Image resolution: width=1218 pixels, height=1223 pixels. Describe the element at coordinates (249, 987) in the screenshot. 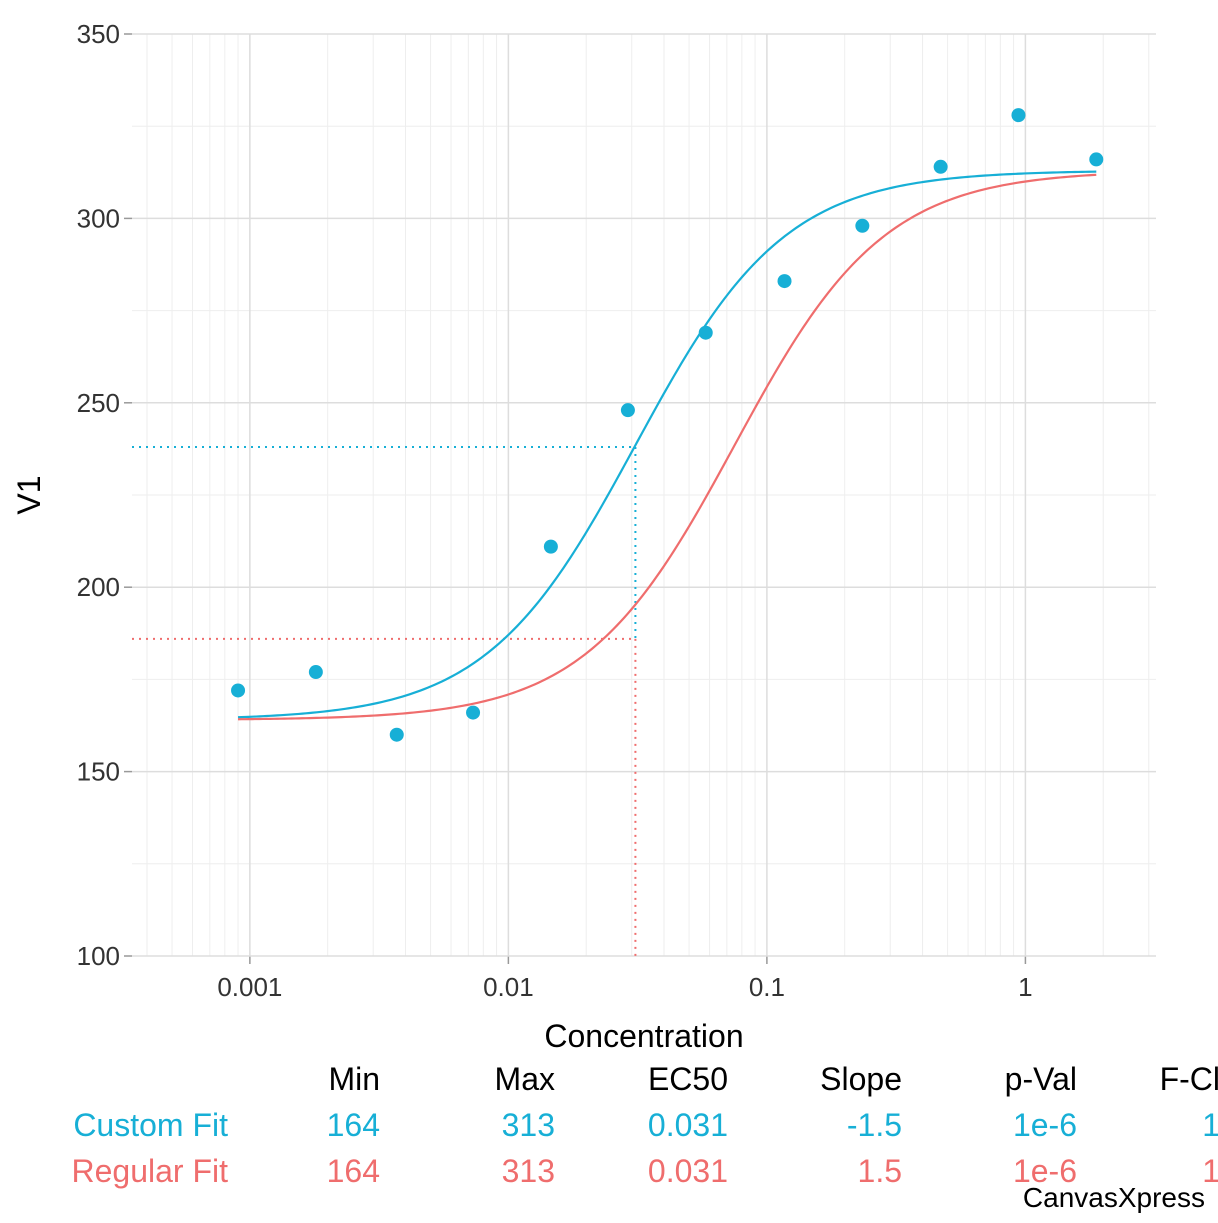

I see `x-tick-label: 0.001` at that location.